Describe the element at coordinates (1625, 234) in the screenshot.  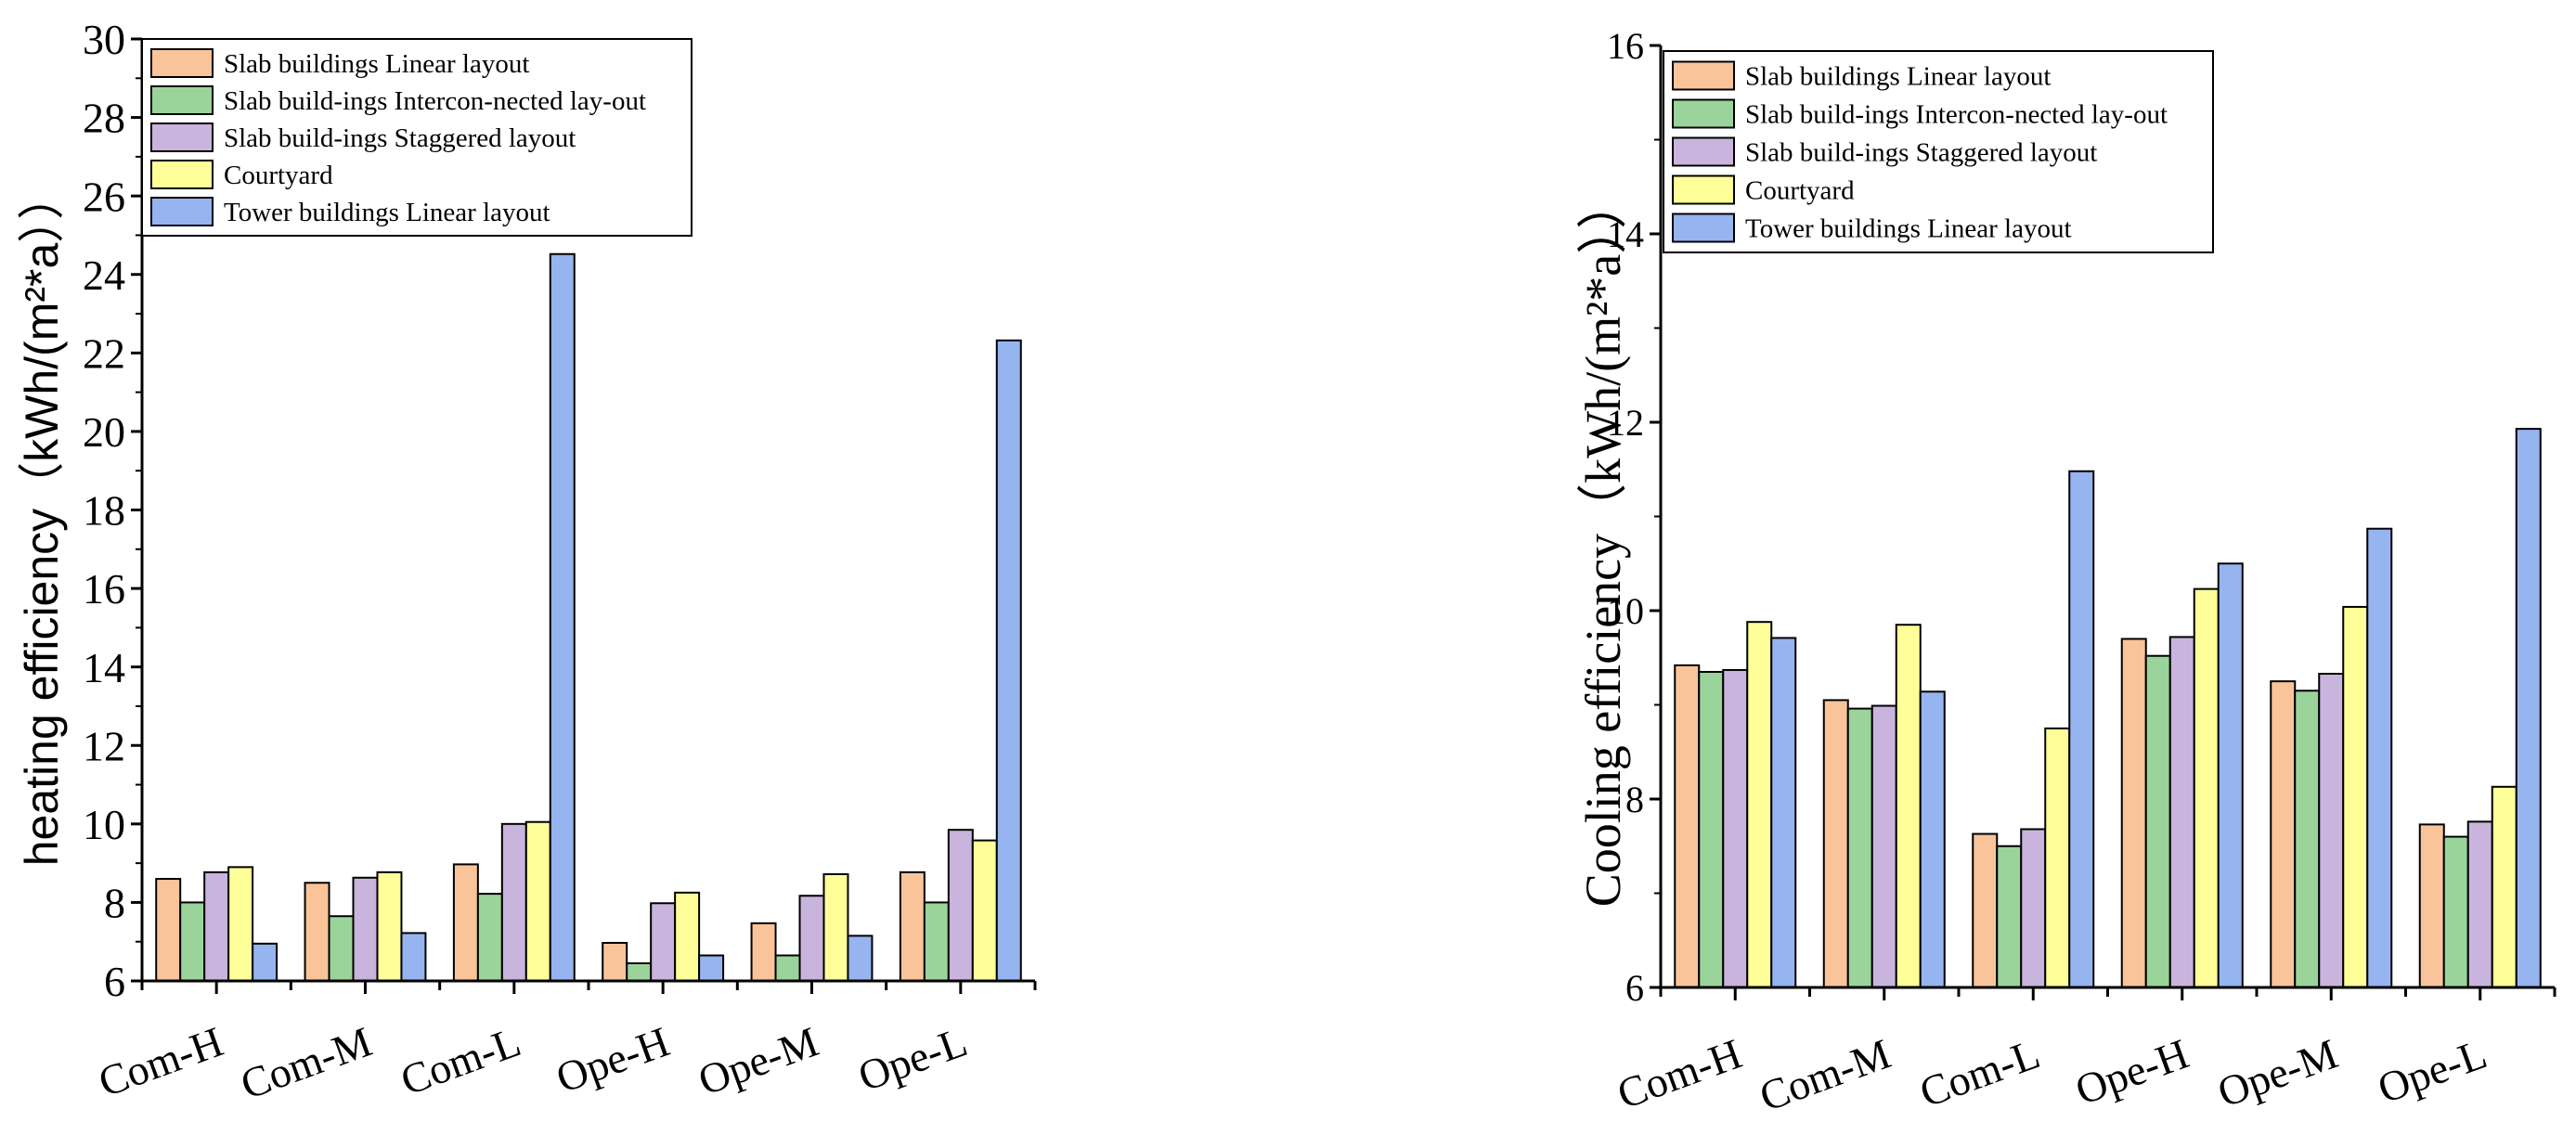
I see `cooling-y-tick-label-14: 14` at that location.